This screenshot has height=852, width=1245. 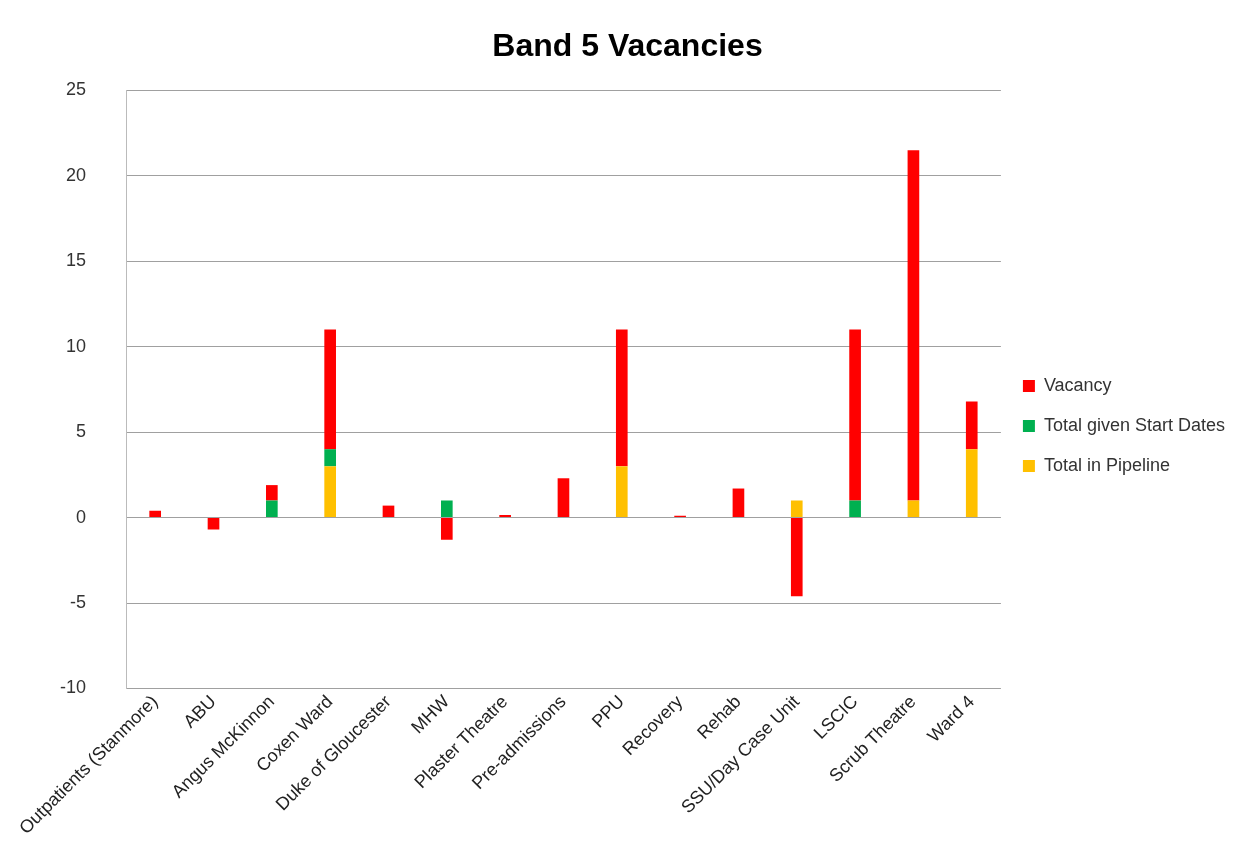 What do you see at coordinates (81, 516) in the screenshot?
I see `y-tick-label: 0` at bounding box center [81, 516].